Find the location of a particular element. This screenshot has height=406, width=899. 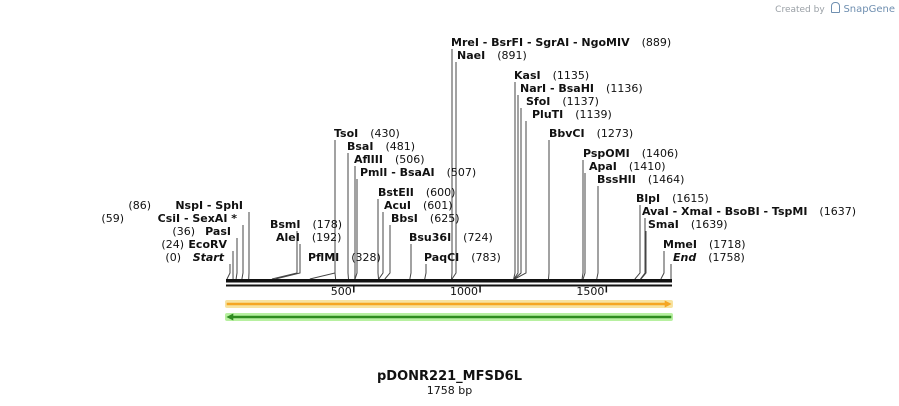

site-enzyme-name: BbsI is located at coordinates (404, 218).